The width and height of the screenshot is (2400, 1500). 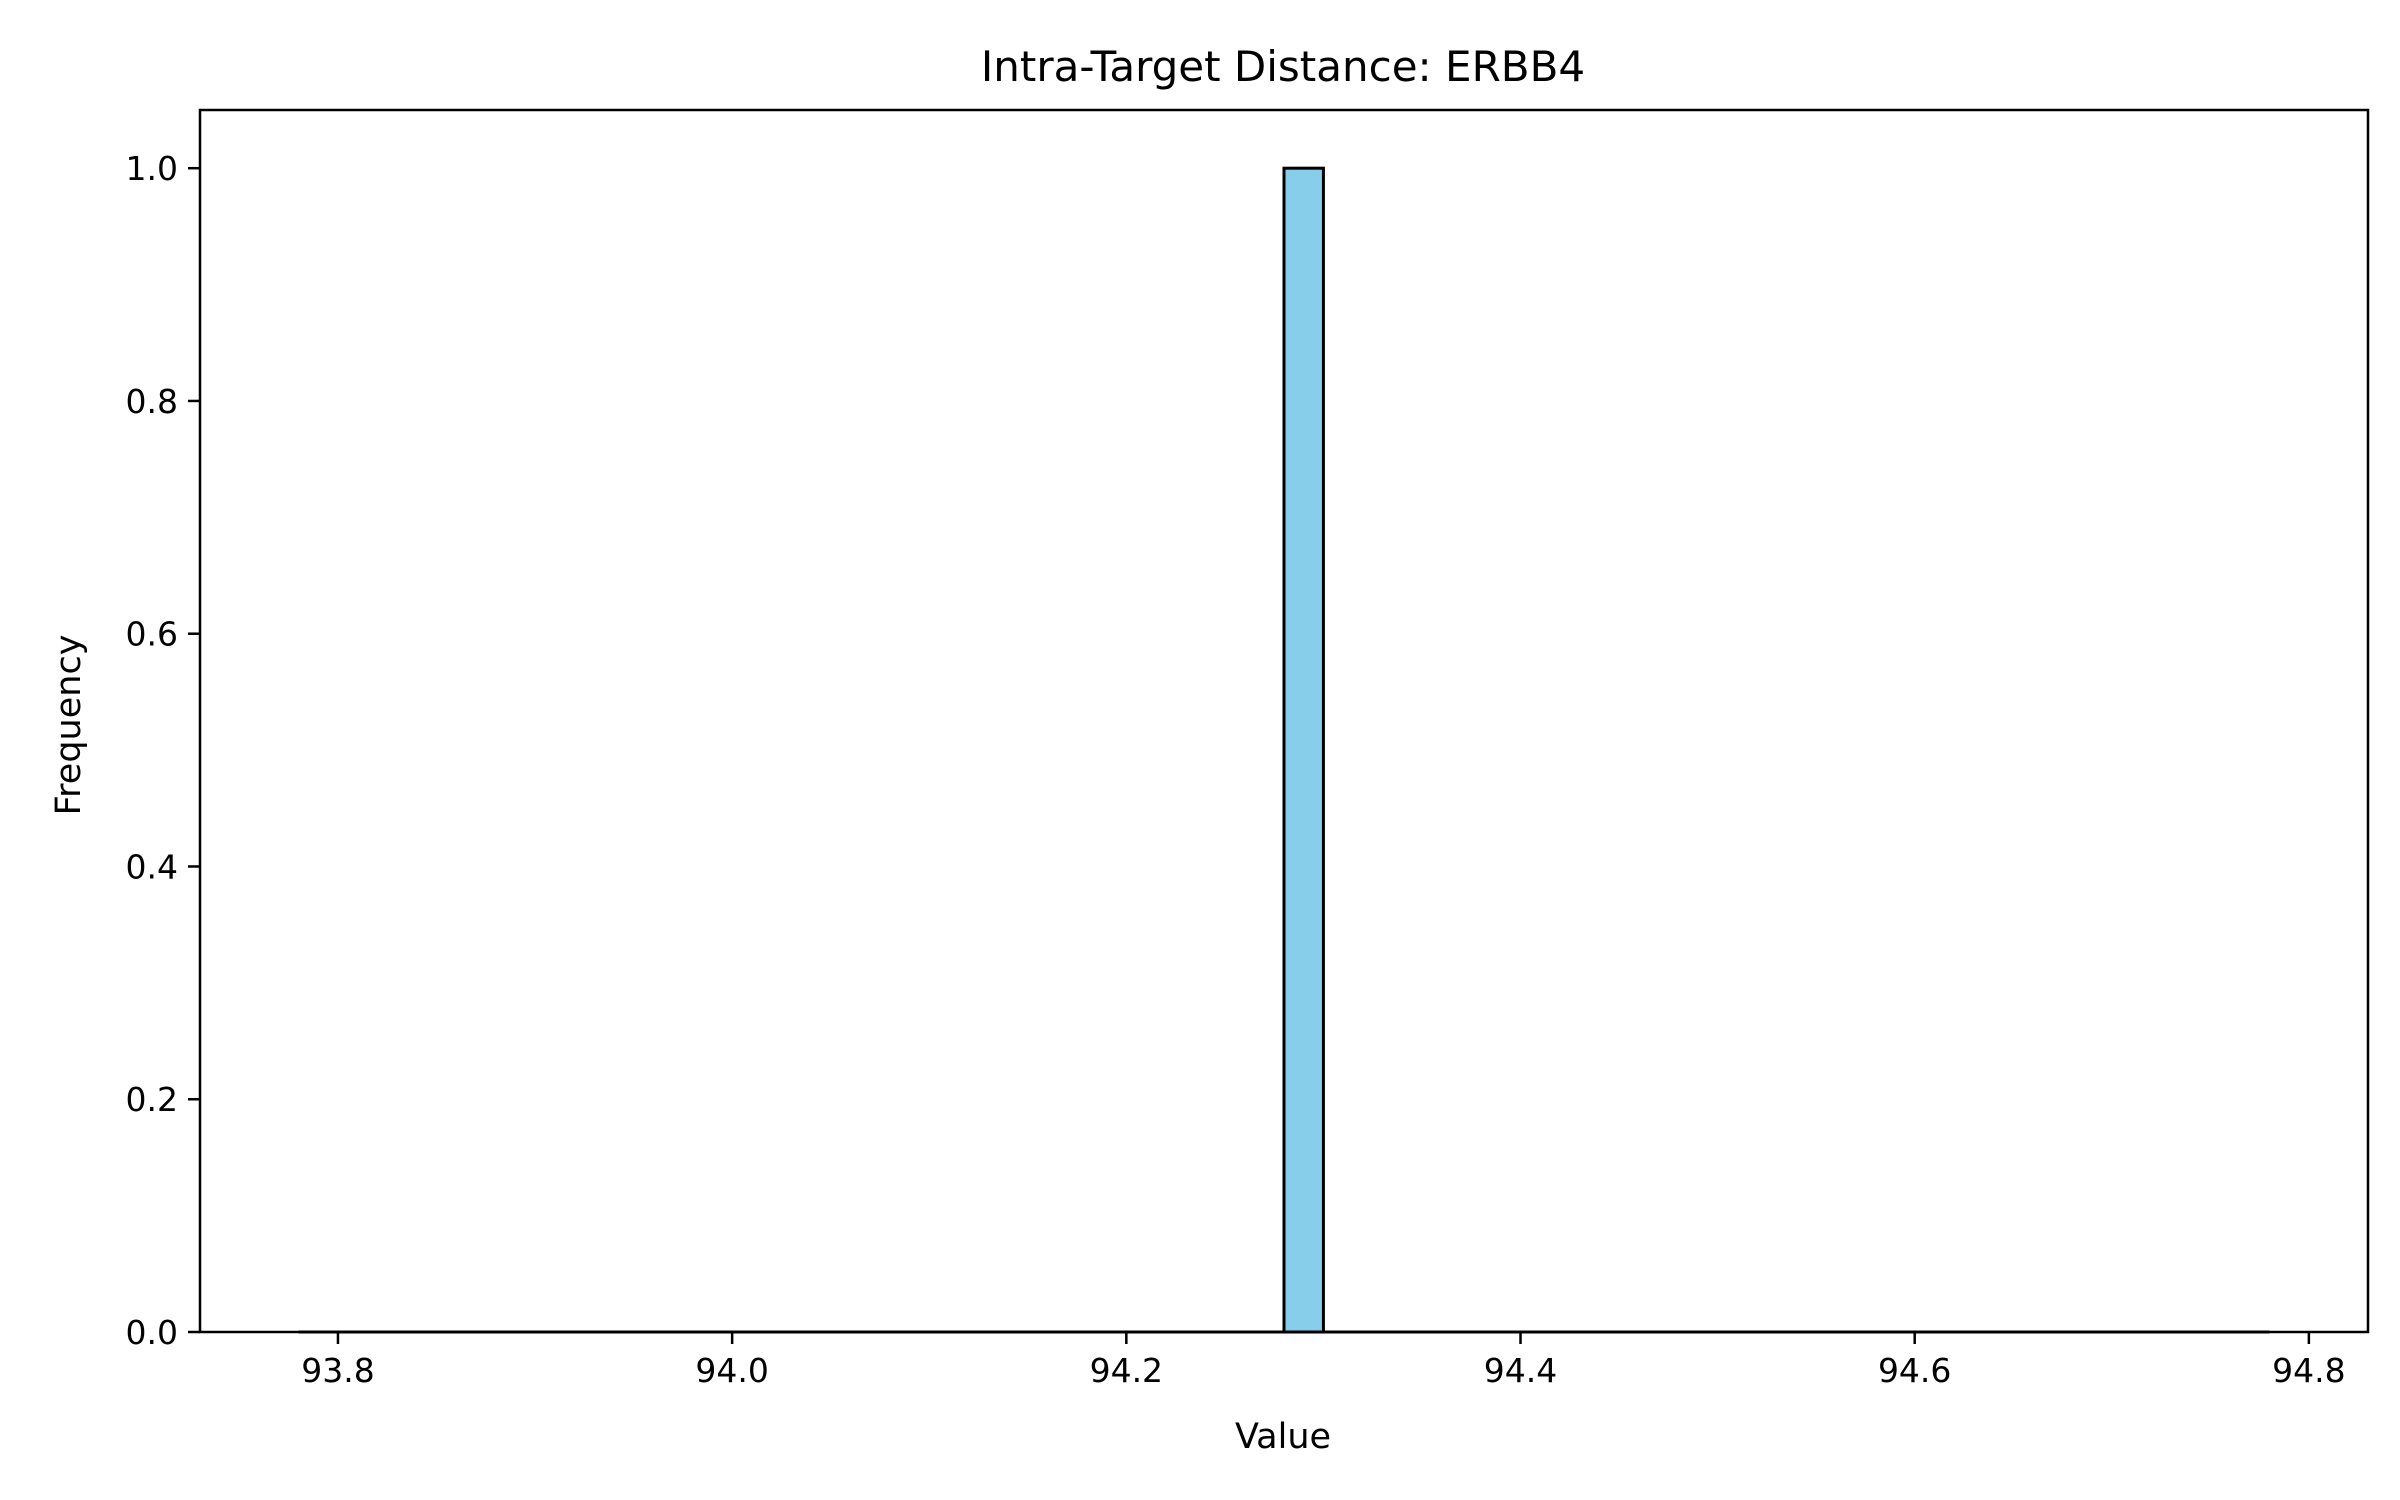 I want to click on y-axis-label: Frequency, so click(x=69, y=725).